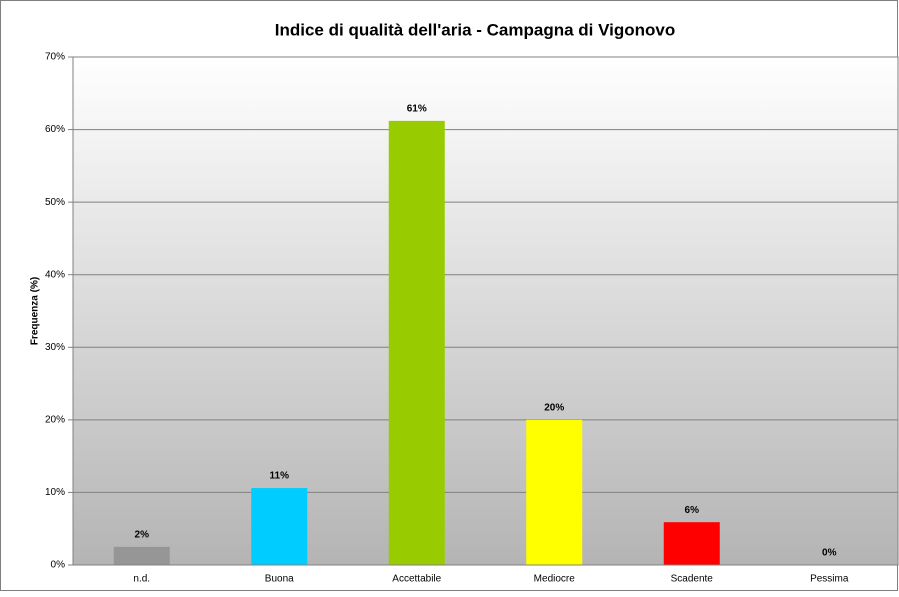  What do you see at coordinates (279, 579) in the screenshot?
I see `x-tick-label: Buona` at bounding box center [279, 579].